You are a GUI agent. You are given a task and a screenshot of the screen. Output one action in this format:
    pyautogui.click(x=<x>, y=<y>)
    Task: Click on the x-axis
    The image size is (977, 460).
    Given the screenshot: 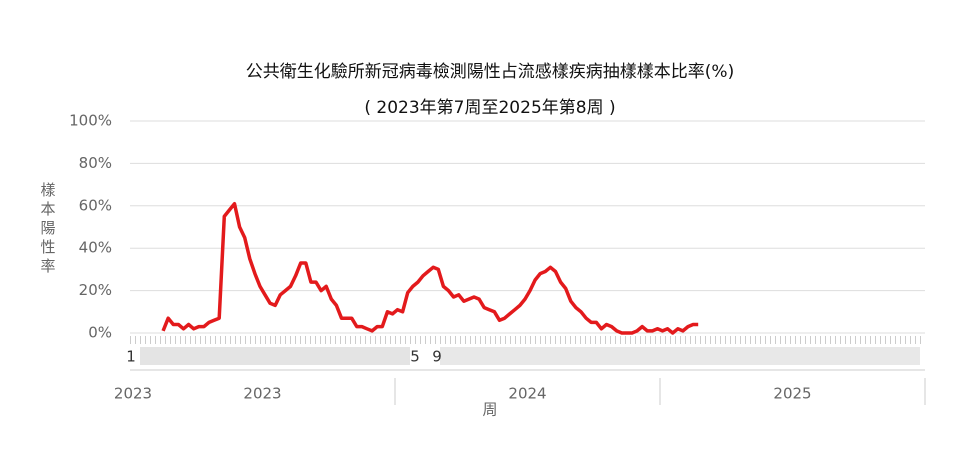 What is the action you would take?
    pyautogui.click(x=528, y=370)
    